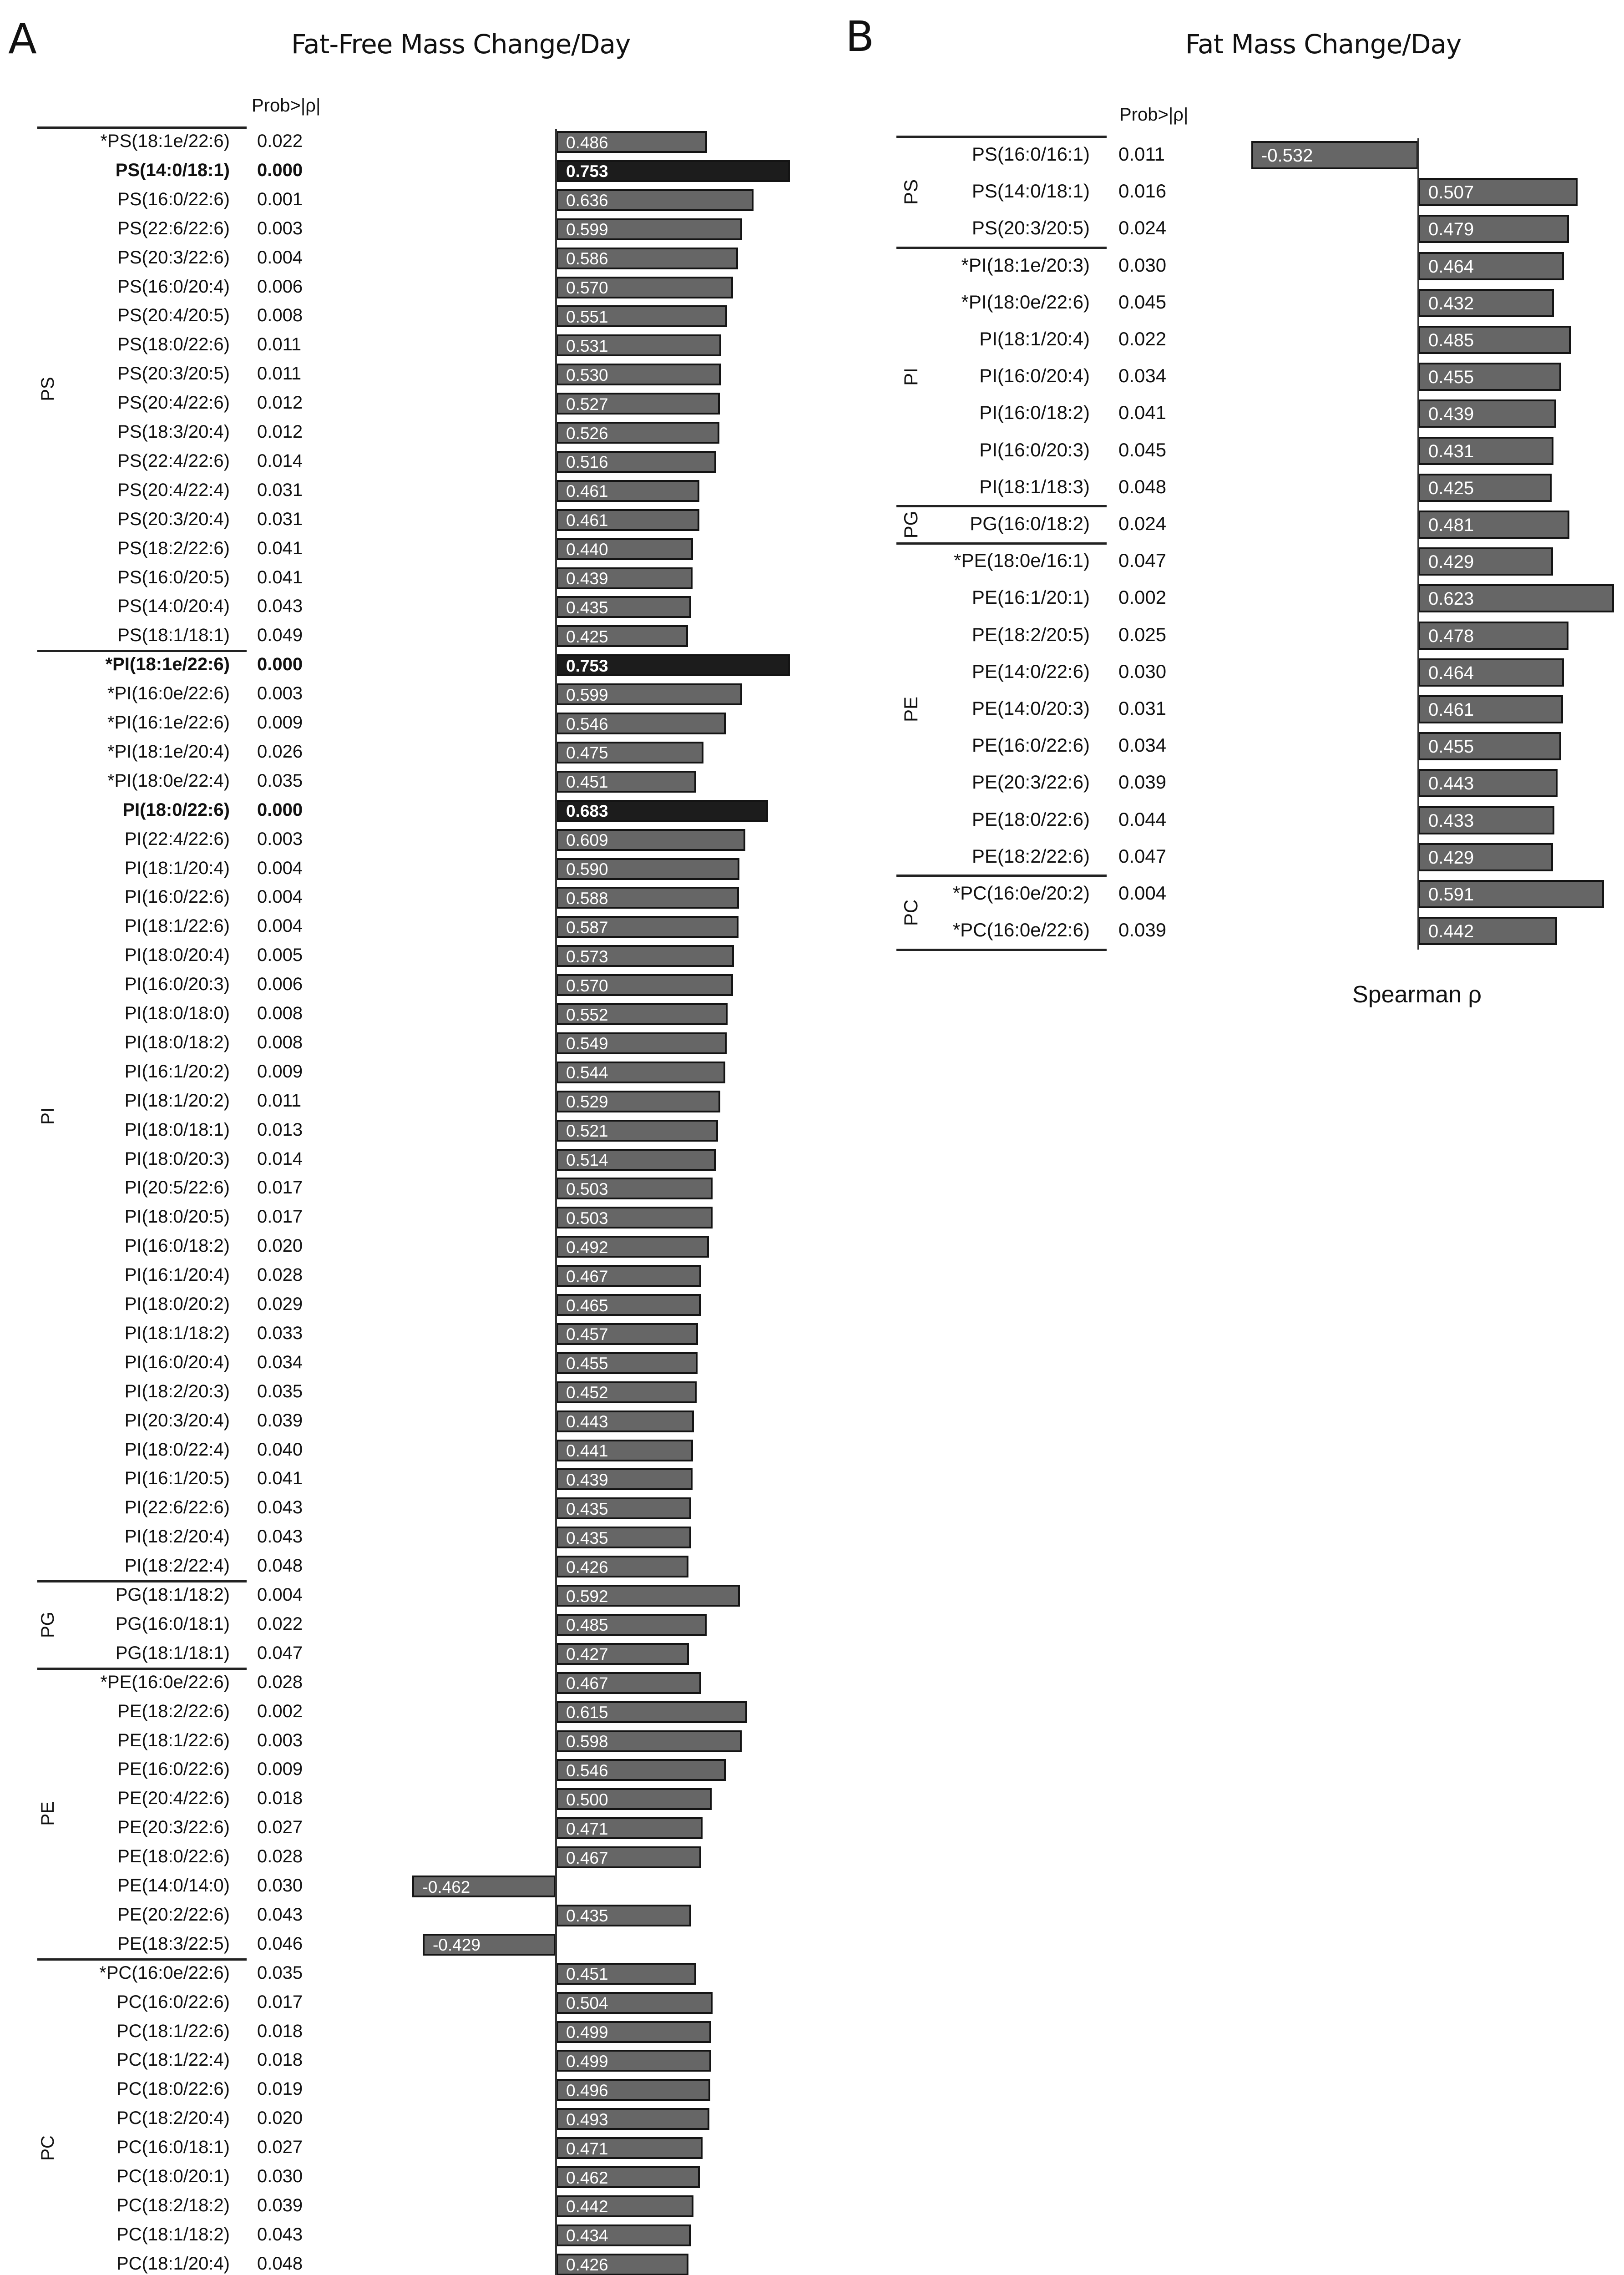  Describe the element at coordinates (587, 985) in the screenshot. I see `bar-value-label: 0.570` at that location.